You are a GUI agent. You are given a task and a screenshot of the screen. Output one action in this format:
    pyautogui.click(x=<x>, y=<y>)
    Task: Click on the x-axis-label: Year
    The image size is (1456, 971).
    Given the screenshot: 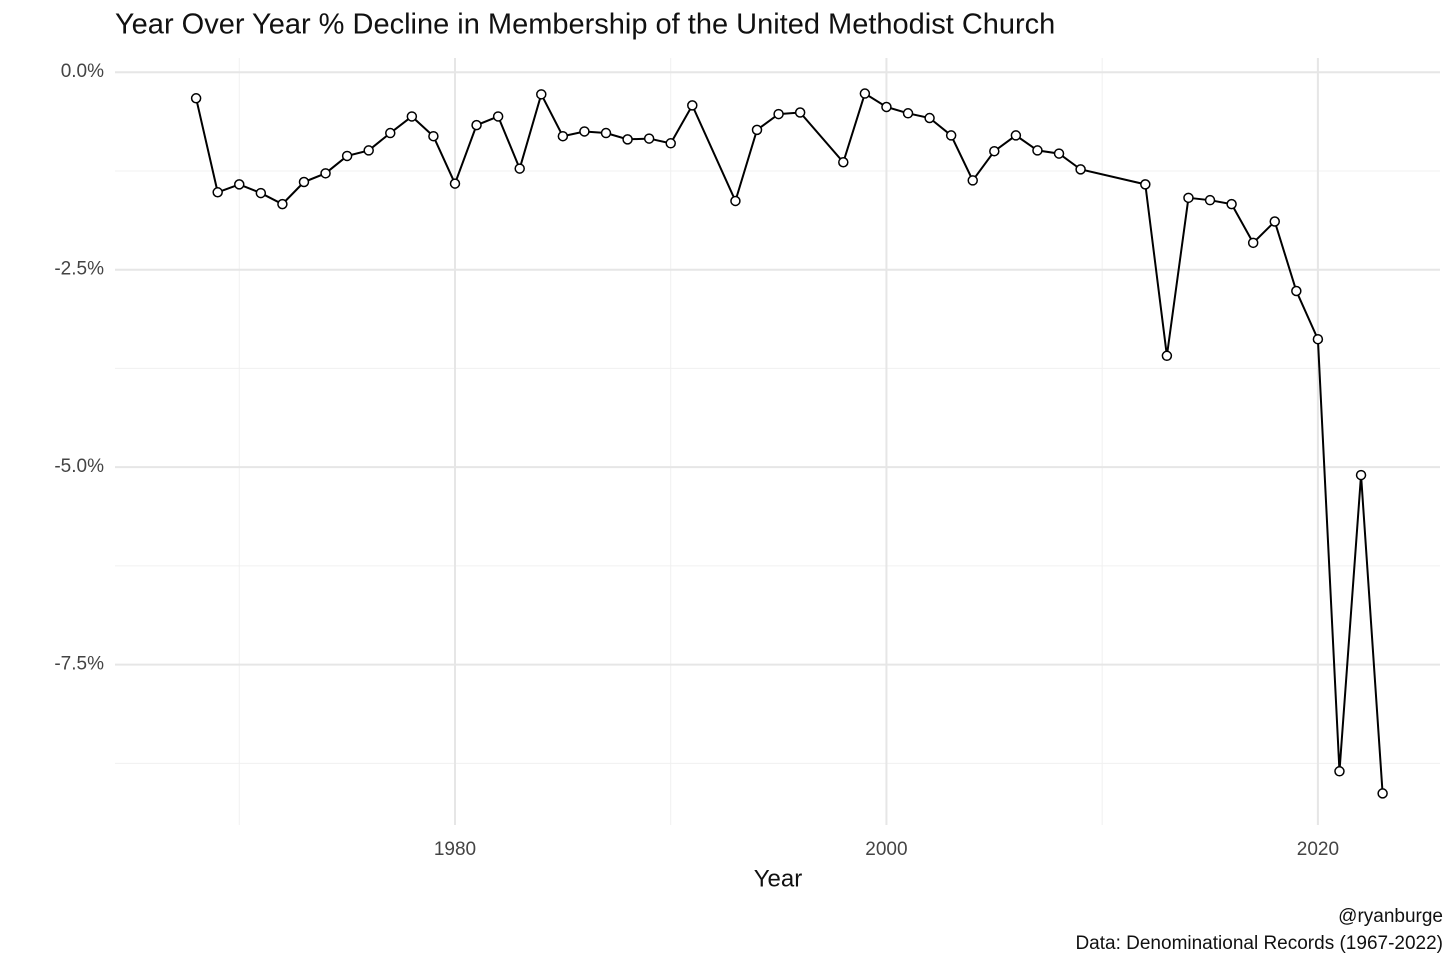 What is the action you would take?
    pyautogui.click(x=778, y=878)
    